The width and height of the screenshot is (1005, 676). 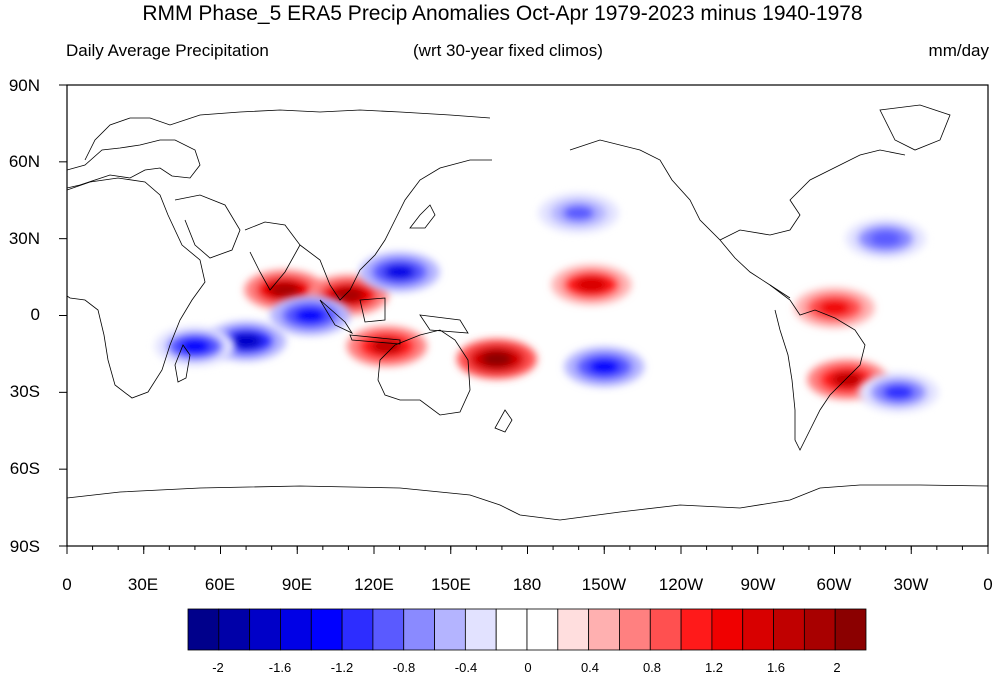 What do you see at coordinates (143, 584) in the screenshot?
I see `lon-label-30e: 30E` at bounding box center [143, 584].